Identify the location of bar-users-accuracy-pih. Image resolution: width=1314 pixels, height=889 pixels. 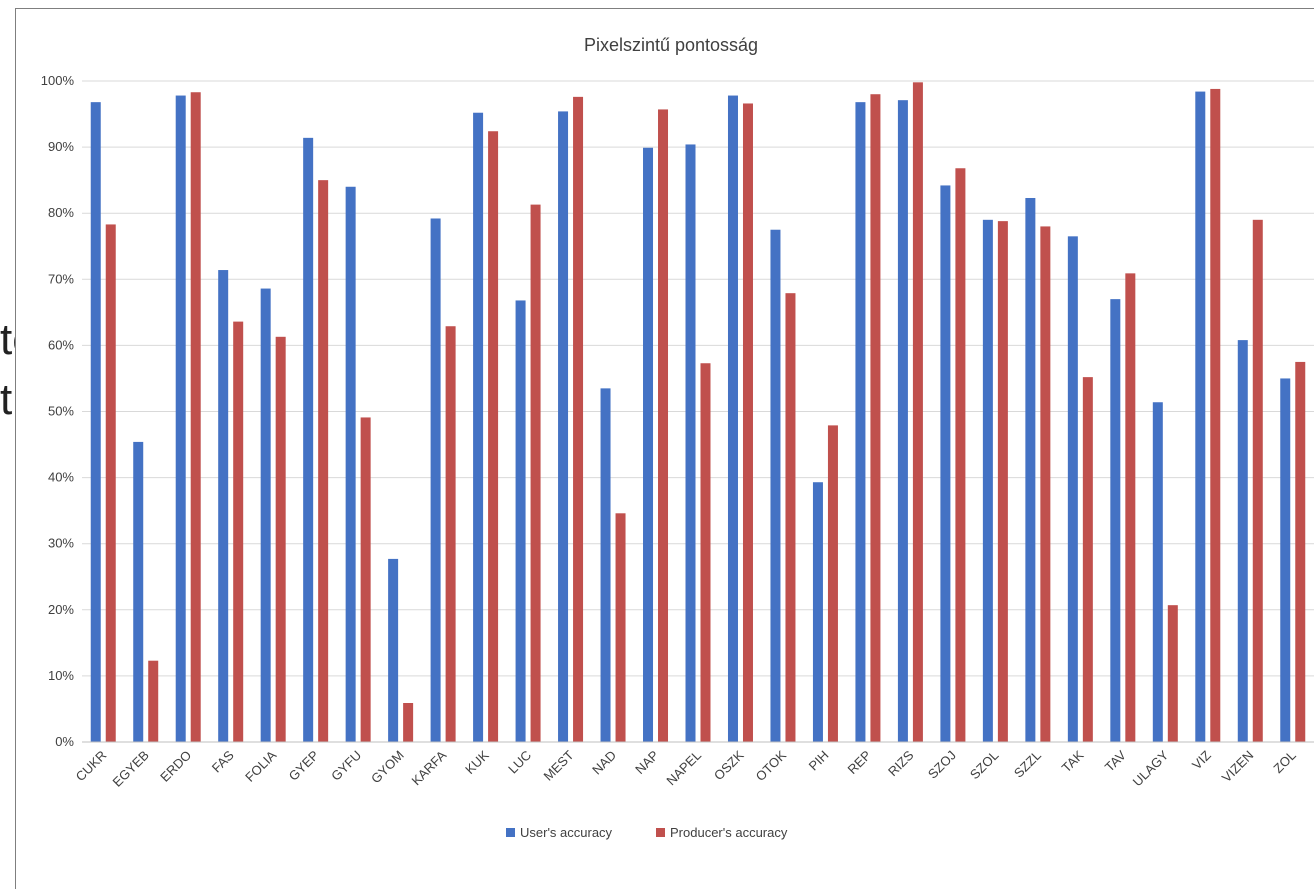
(817, 612).